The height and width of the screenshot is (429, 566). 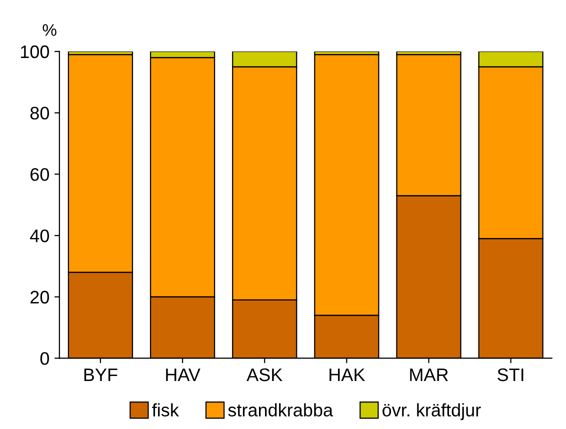 What do you see at coordinates (44, 358) in the screenshot?
I see `y-tick-label: 0` at bounding box center [44, 358].